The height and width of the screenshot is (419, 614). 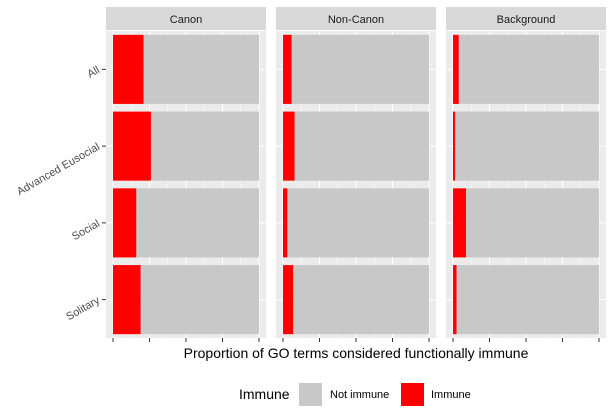 I want to click on bar-immune-canon-social, so click(x=125, y=223).